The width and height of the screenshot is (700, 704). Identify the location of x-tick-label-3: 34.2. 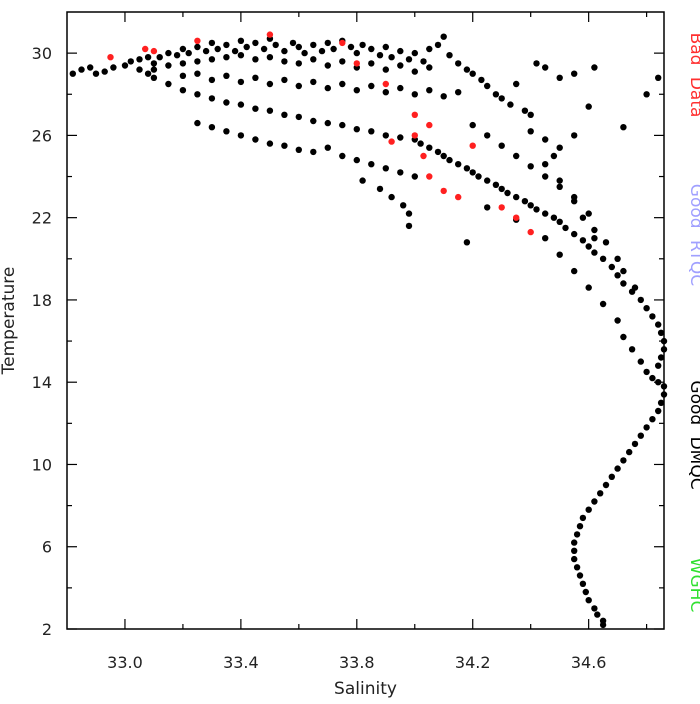
(473, 662).